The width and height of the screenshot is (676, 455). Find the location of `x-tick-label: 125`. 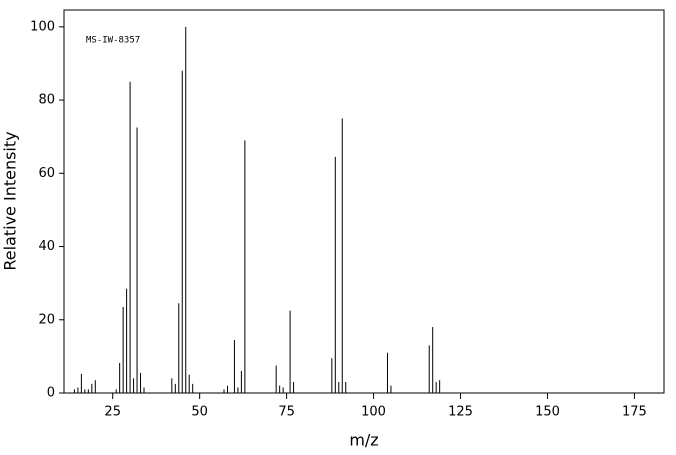

x-tick-label: 125 is located at coordinates (460, 412).